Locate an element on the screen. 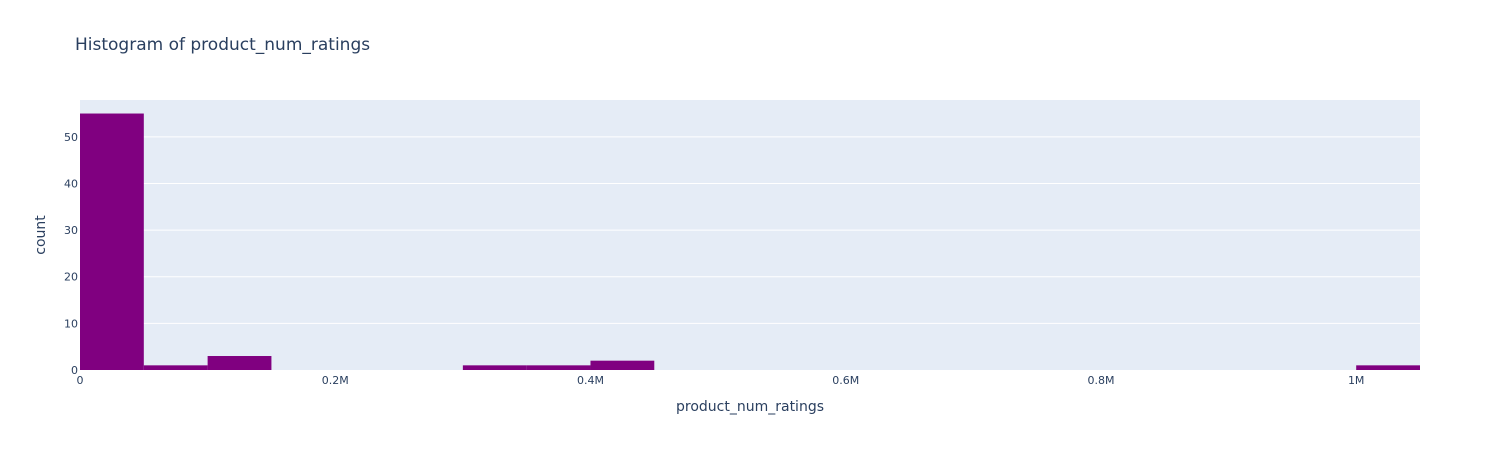 The image size is (1499, 454). x-tick-label: 0.6M is located at coordinates (845, 380).